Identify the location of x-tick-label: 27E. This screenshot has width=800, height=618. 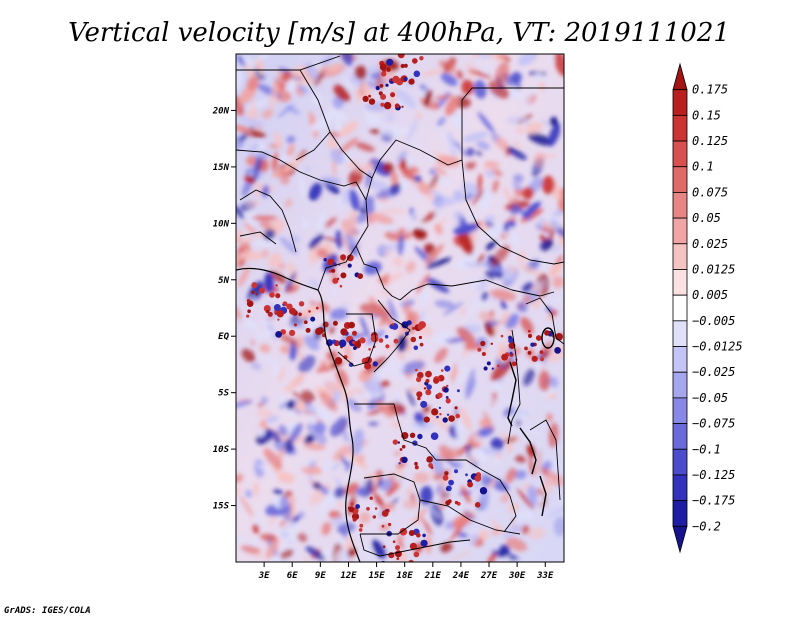
(489, 576).